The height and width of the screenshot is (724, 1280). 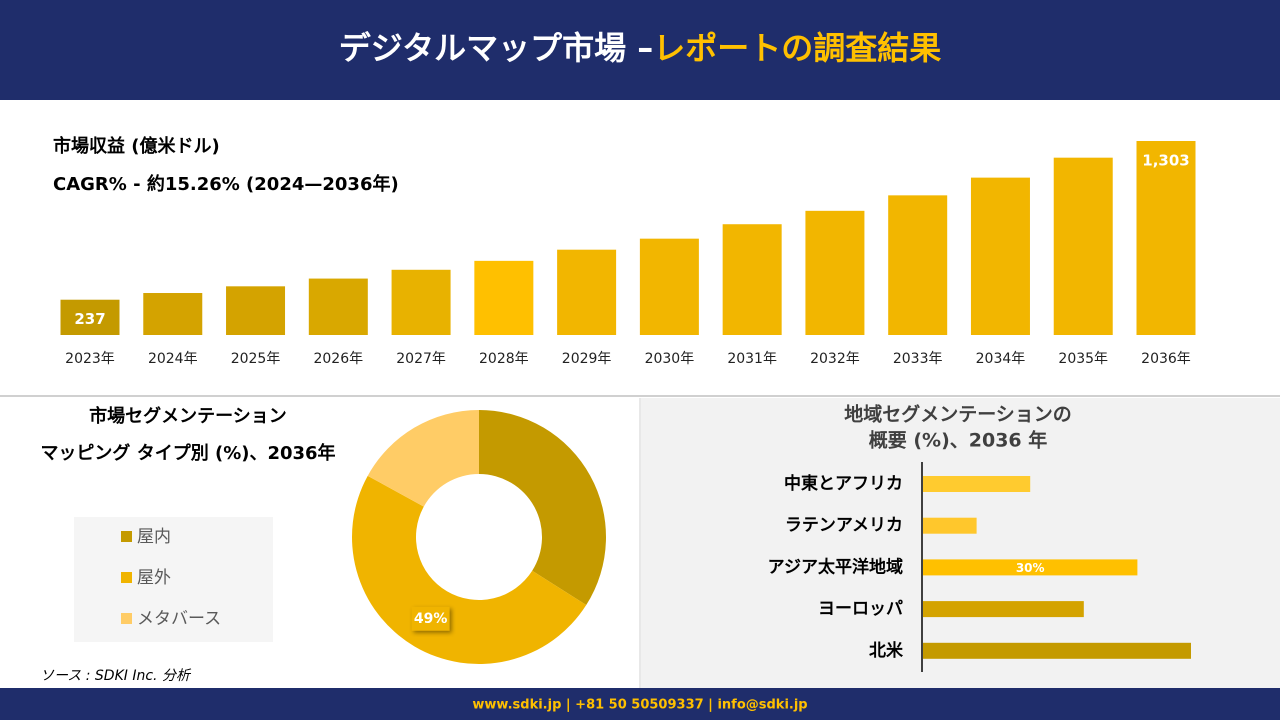 I want to click on x-tick-label: 2030年, so click(x=670, y=359).